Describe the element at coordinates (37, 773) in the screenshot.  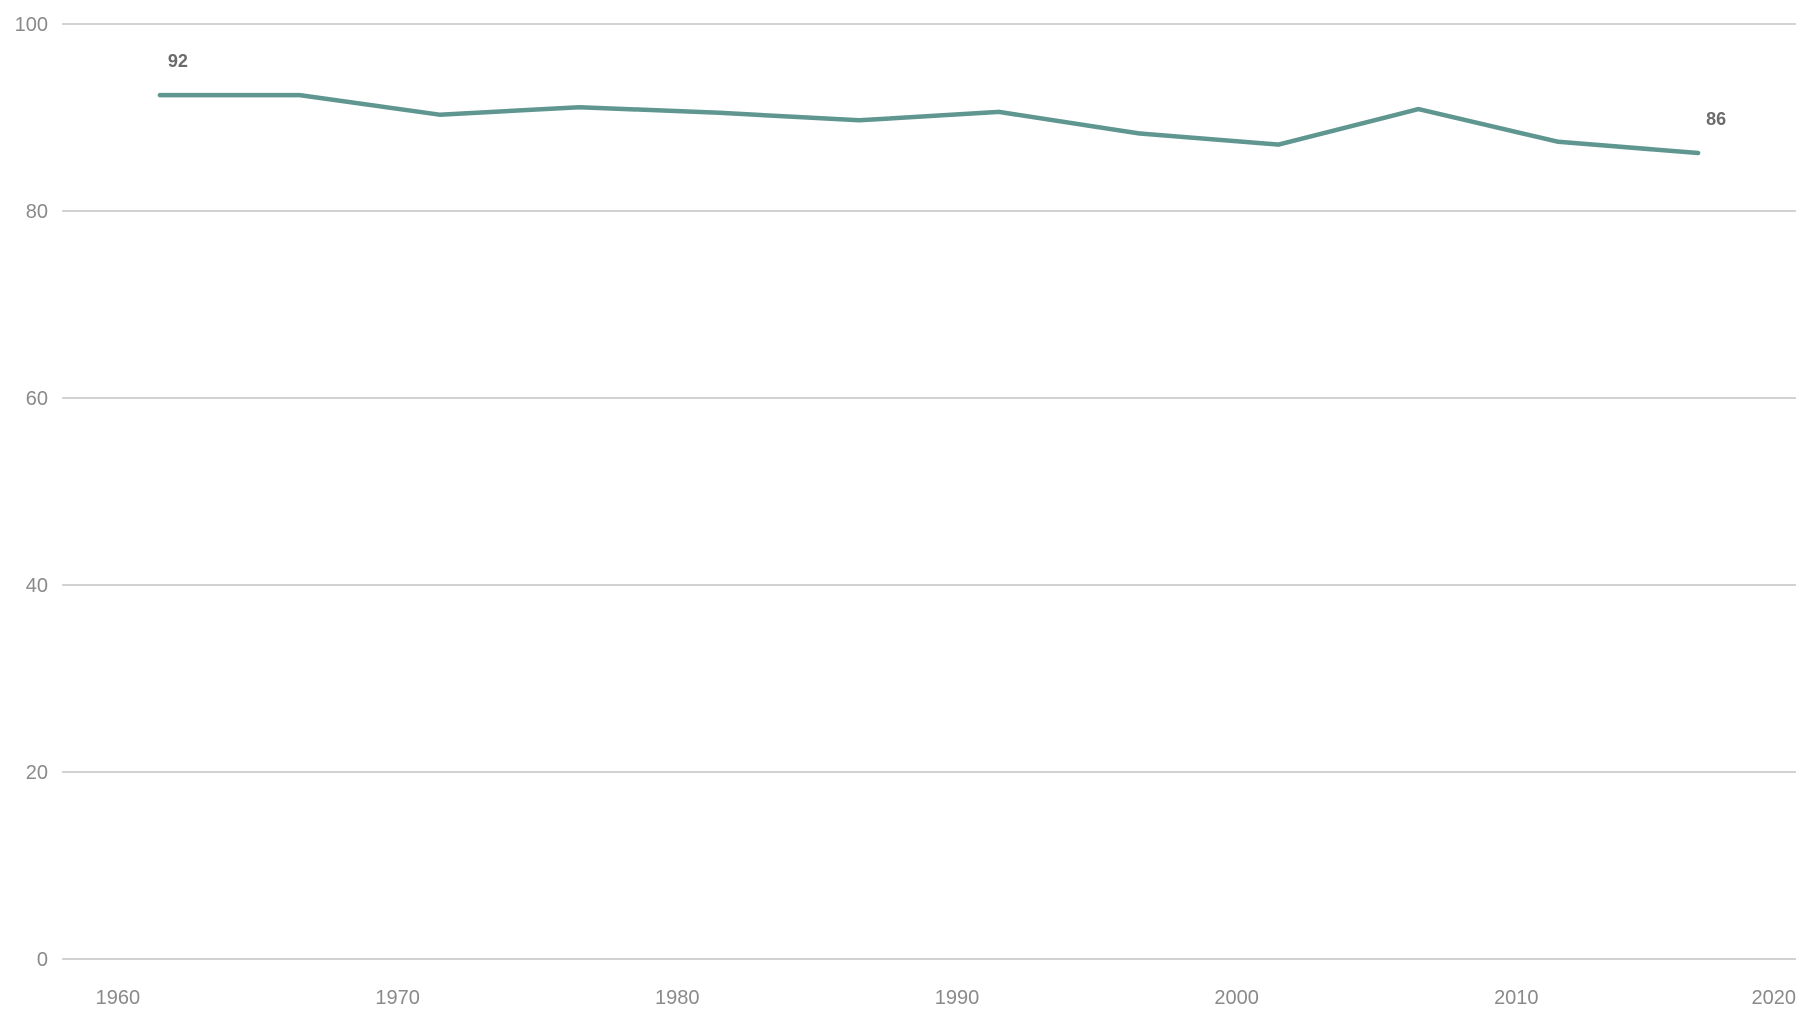
I see `y-tick-label: 20` at that location.